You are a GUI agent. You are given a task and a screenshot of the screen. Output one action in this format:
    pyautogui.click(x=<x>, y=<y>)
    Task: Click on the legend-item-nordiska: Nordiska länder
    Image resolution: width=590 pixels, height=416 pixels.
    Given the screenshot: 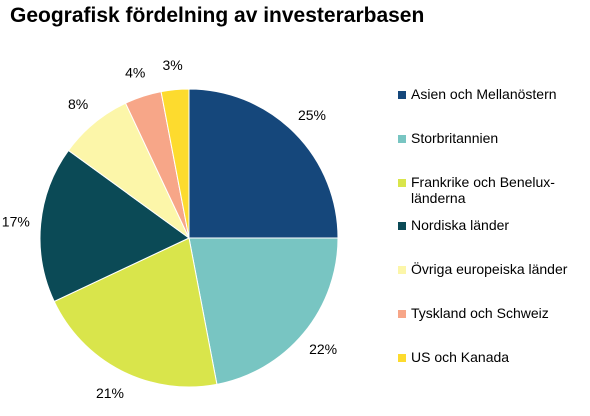 What is the action you would take?
    pyautogui.click(x=453, y=225)
    